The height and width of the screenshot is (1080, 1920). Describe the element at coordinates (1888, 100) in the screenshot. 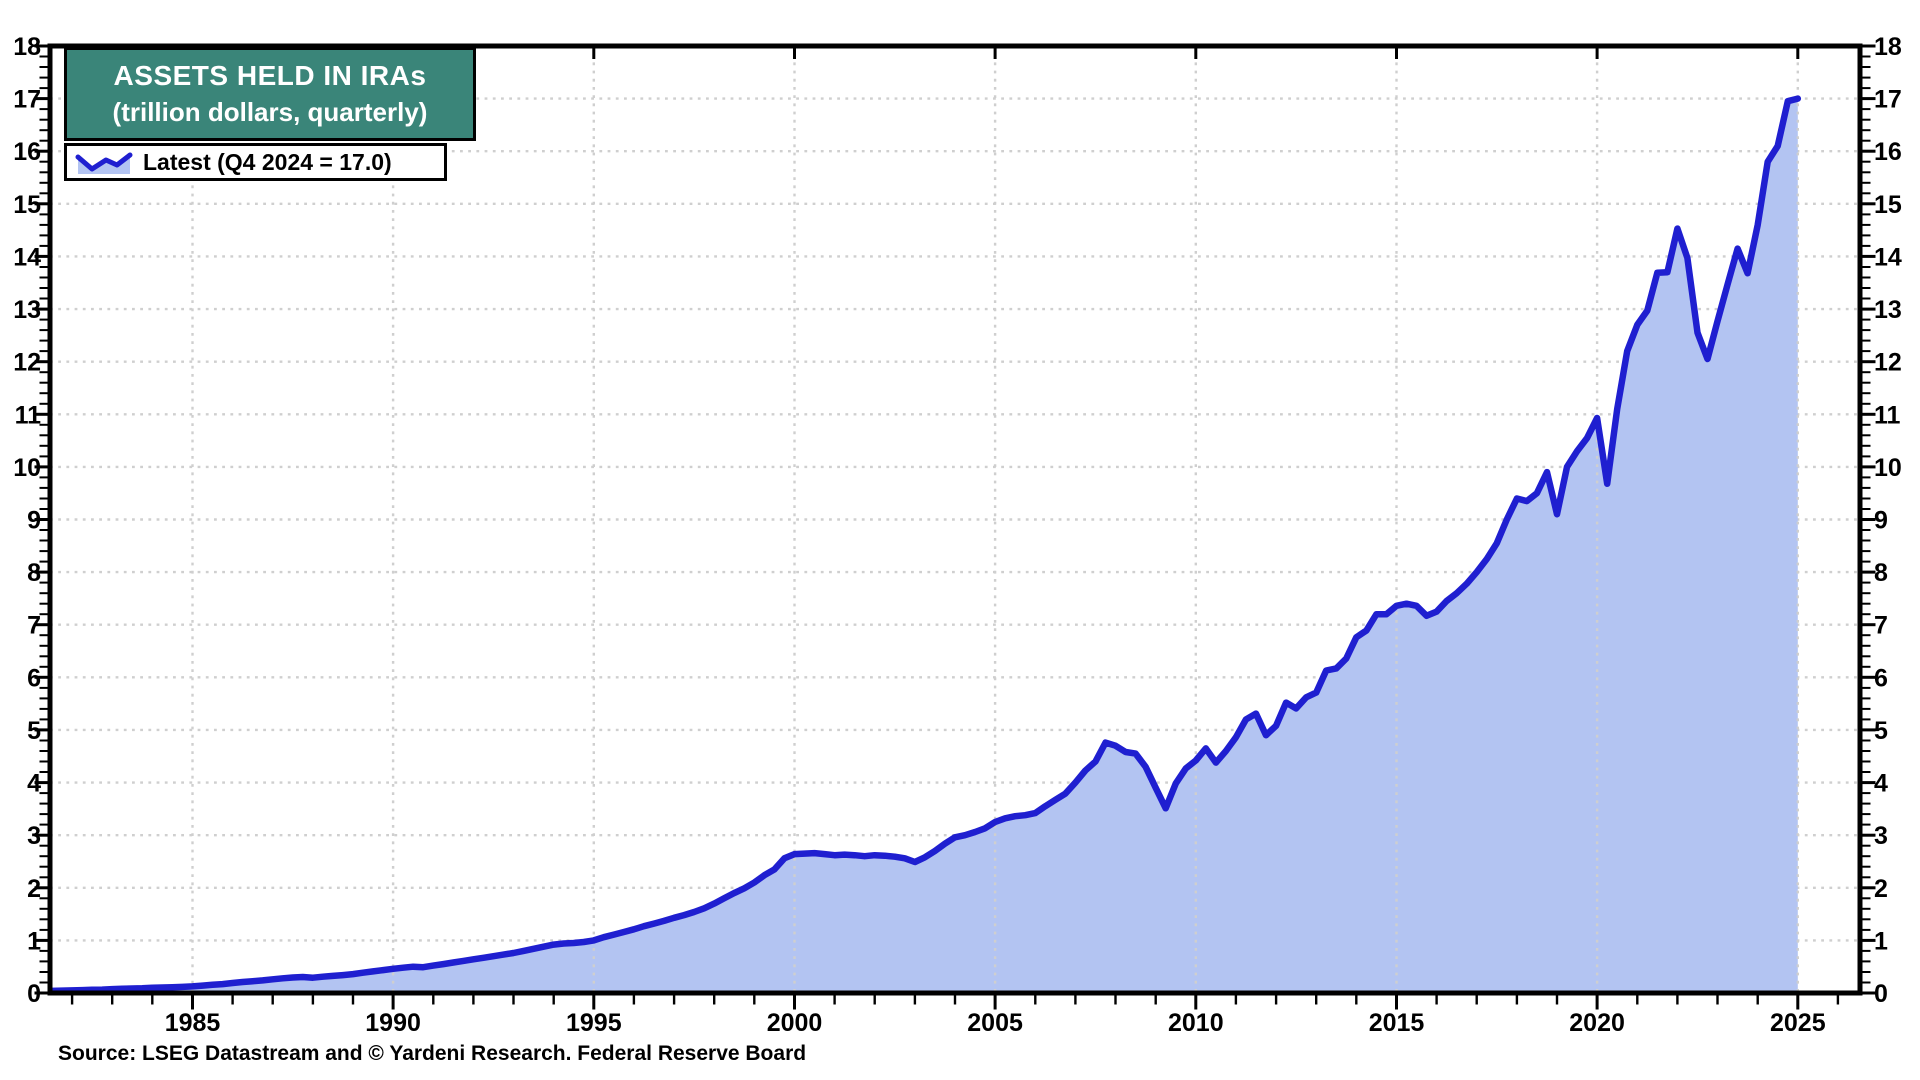

I see `y-axis-label-right: 17` at that location.